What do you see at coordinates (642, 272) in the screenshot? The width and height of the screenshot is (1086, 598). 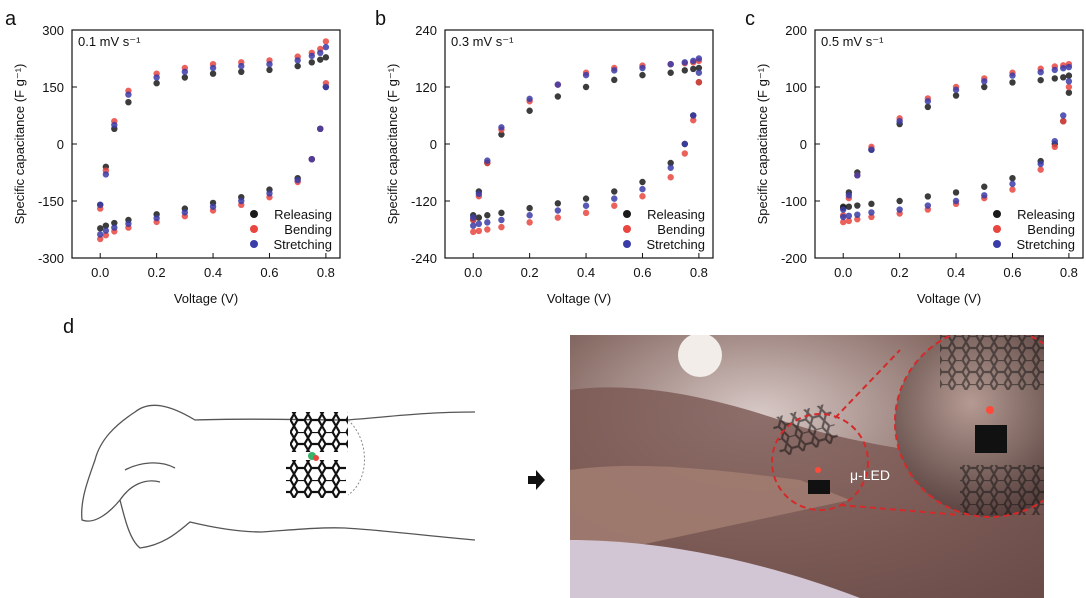 I see `x-tick-label: 0.6` at bounding box center [642, 272].